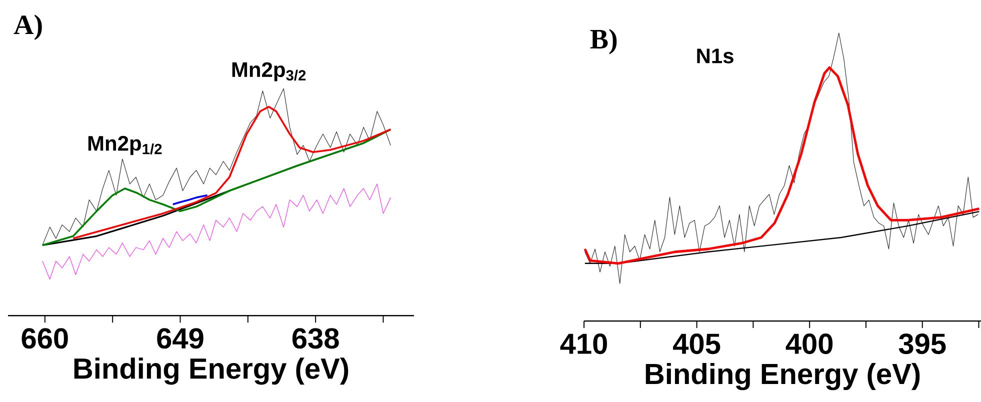 The height and width of the screenshot is (402, 981). I want to click on annotation: Mn2p$_{1/2}$, so click(125, 145).